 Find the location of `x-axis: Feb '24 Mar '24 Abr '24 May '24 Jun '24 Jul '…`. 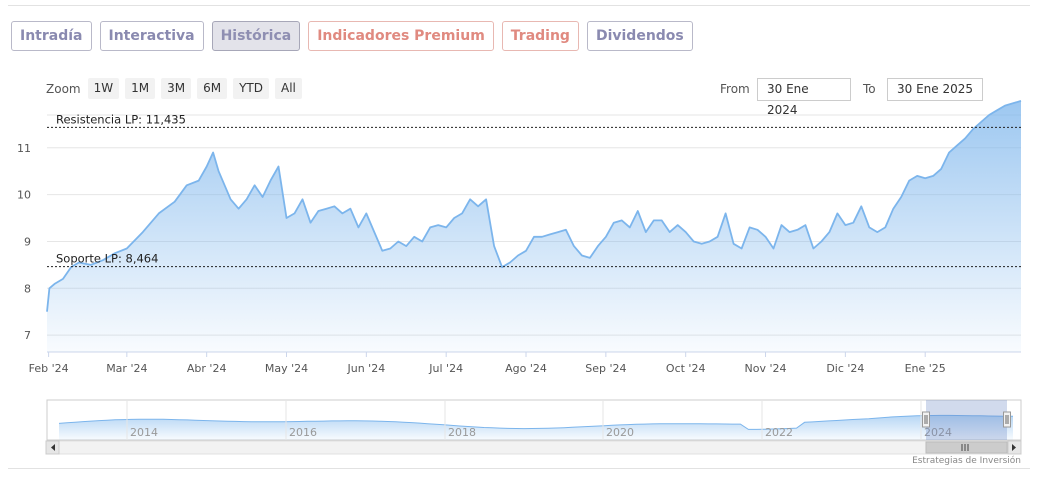

x-axis: Feb '24 Mar '24 Abr '24 May '24 Jun '24 Jul '… is located at coordinates (487, 363).